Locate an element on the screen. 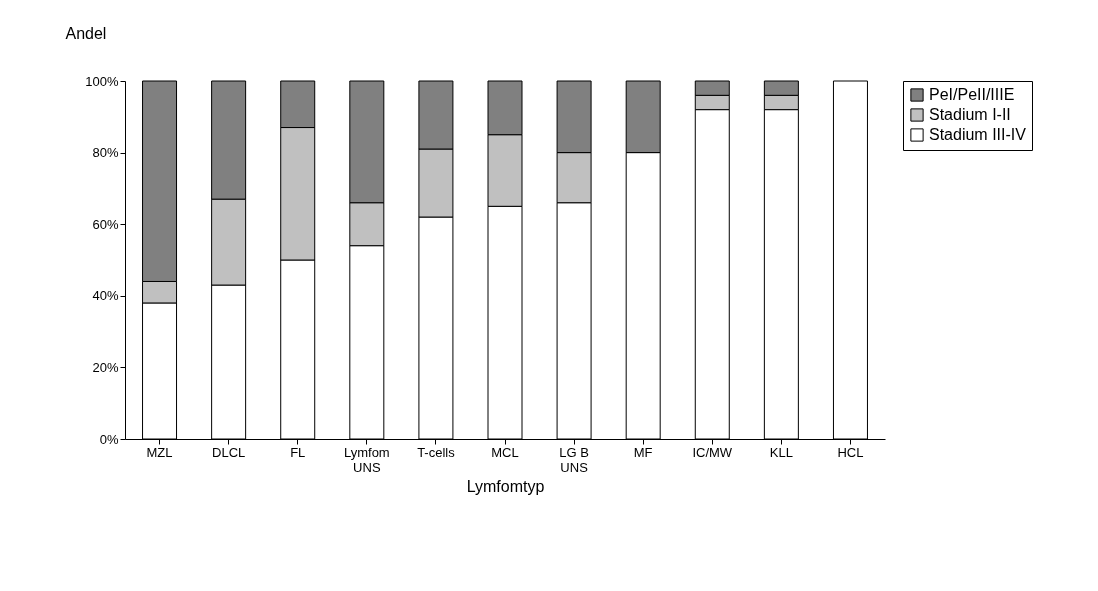 This screenshot has width=1098, height=591. legend-label: PeI/PeII/IIIE is located at coordinates (972, 94).